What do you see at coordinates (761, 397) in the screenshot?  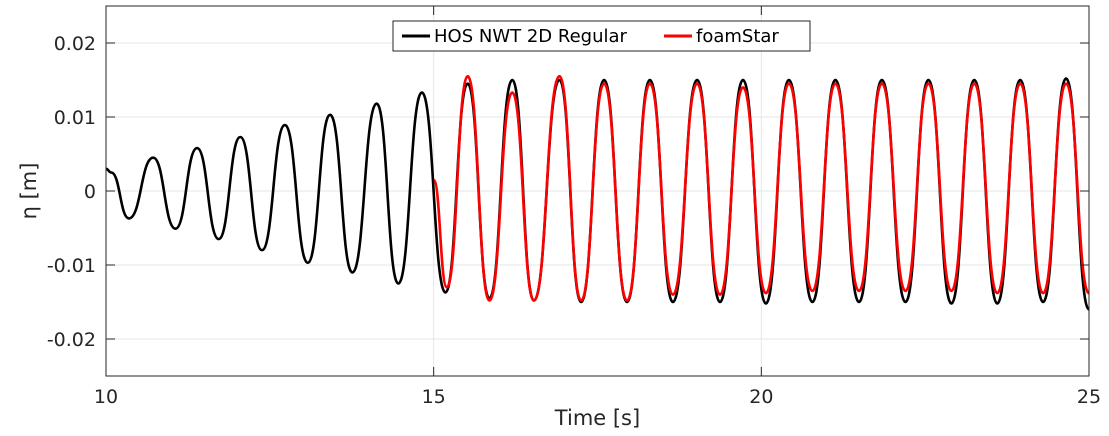 I see `x-tick-label: 20` at bounding box center [761, 397].